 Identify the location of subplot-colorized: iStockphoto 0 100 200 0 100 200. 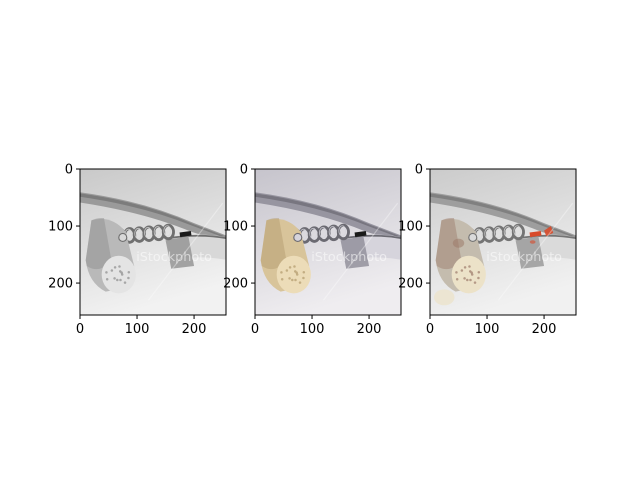
(487, 250).